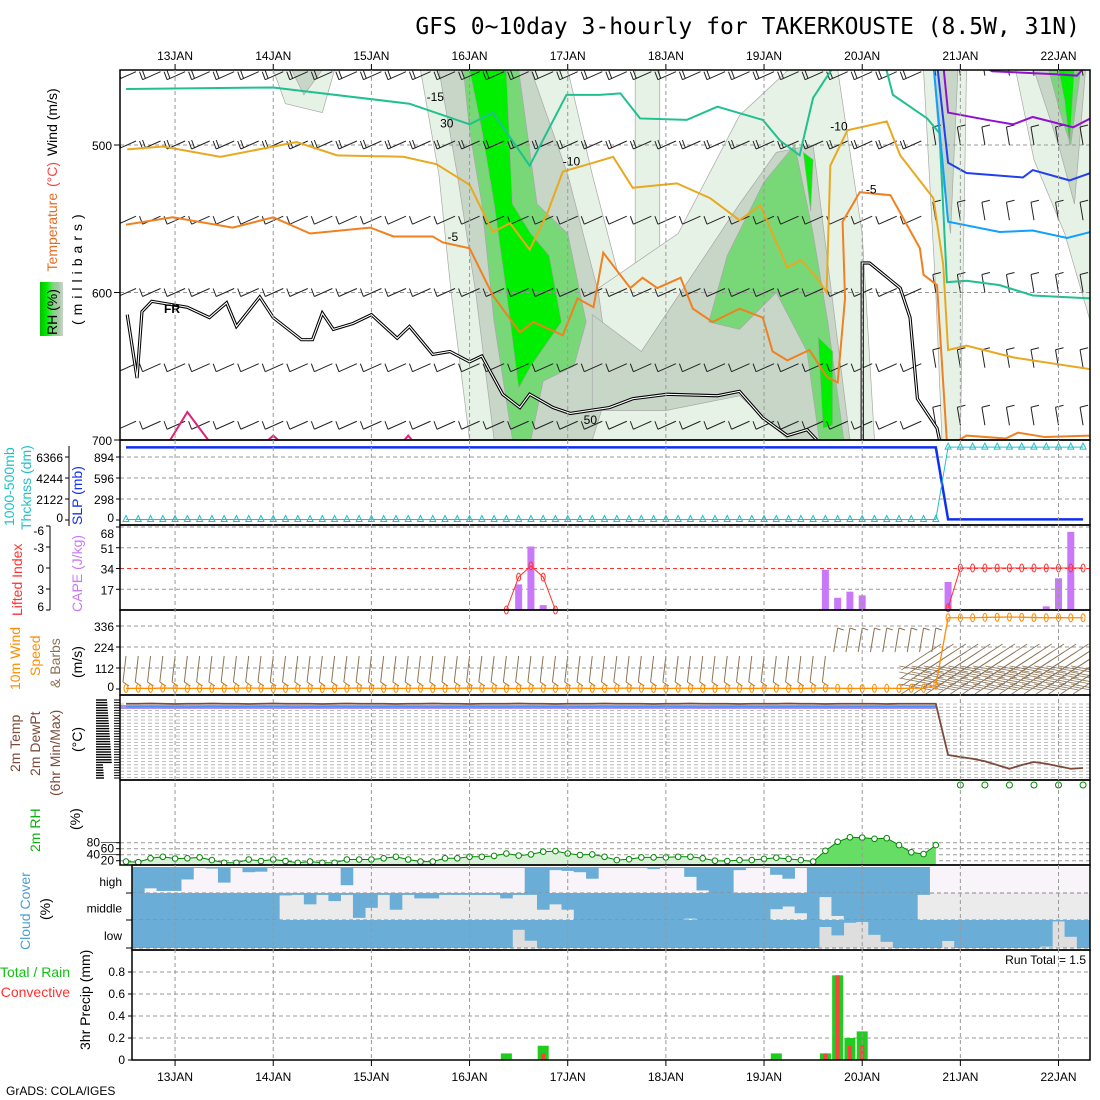 The height and width of the screenshot is (1100, 1100). Describe the element at coordinates (55, 753) in the screenshot. I see `temp-title-3: (6hr Min/Max)` at that location.